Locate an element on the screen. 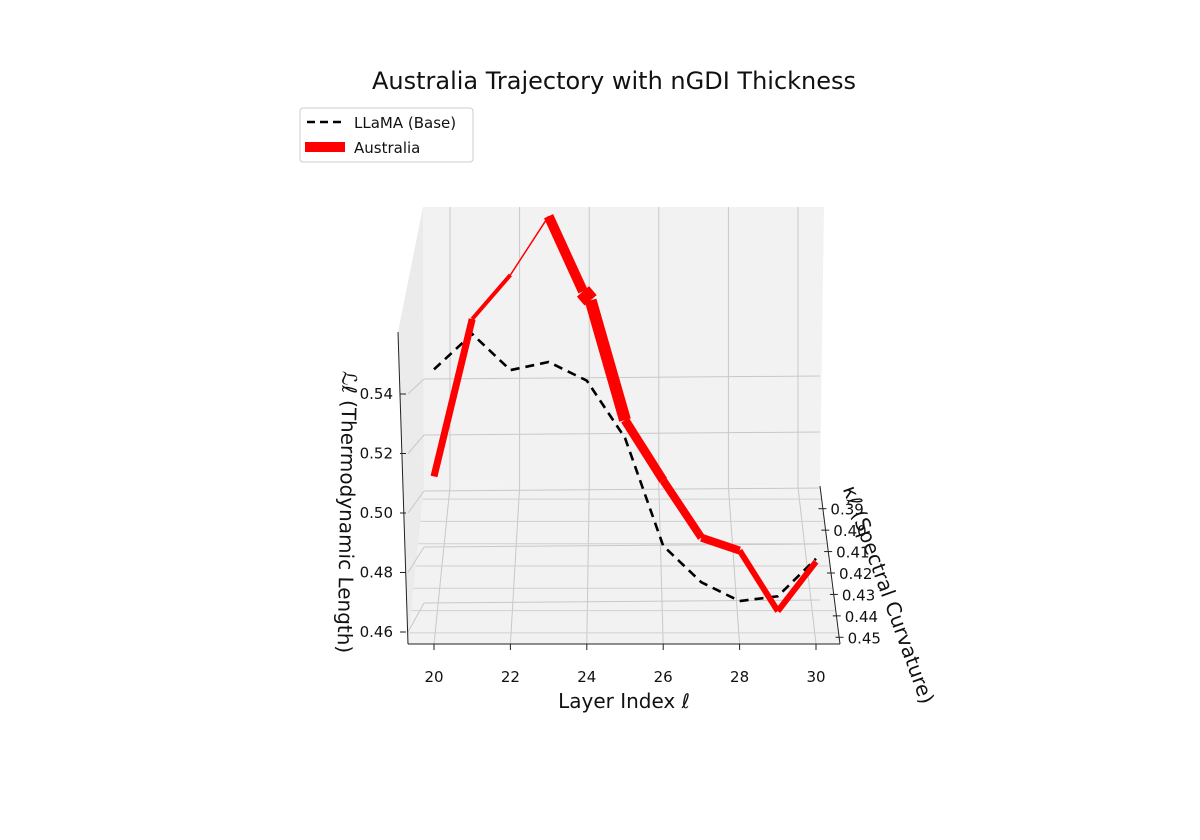  x-tick-label-1: 22 is located at coordinates (510, 677).